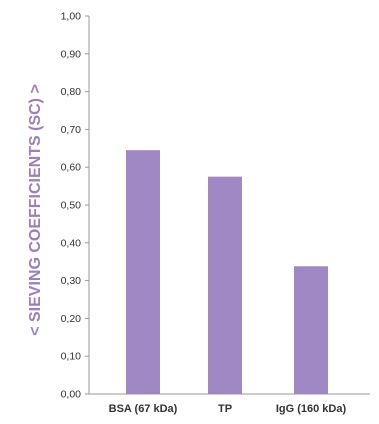 Image resolution: width=379 pixels, height=424 pixels. Describe the element at coordinates (71, 395) in the screenshot. I see `y-tick-label: 0,00` at that location.